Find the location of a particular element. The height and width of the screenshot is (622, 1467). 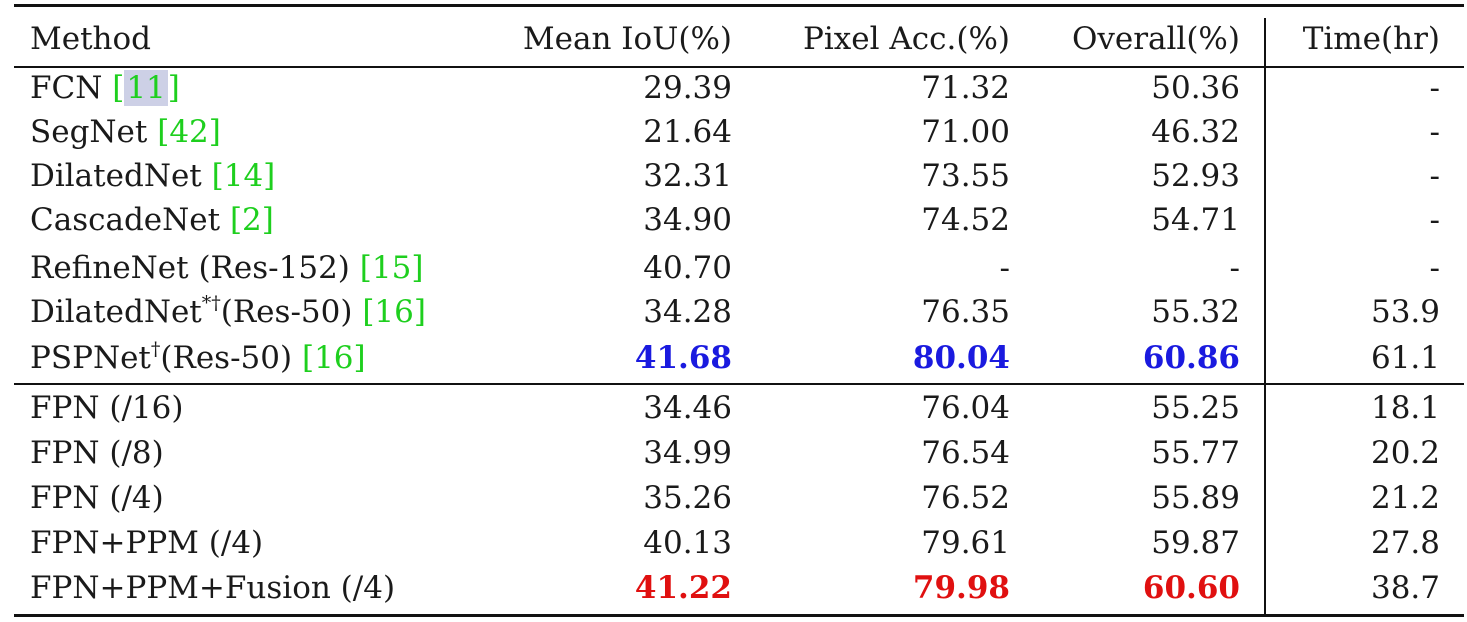

method-cell: CascadeNet [2] is located at coordinates (152, 220).